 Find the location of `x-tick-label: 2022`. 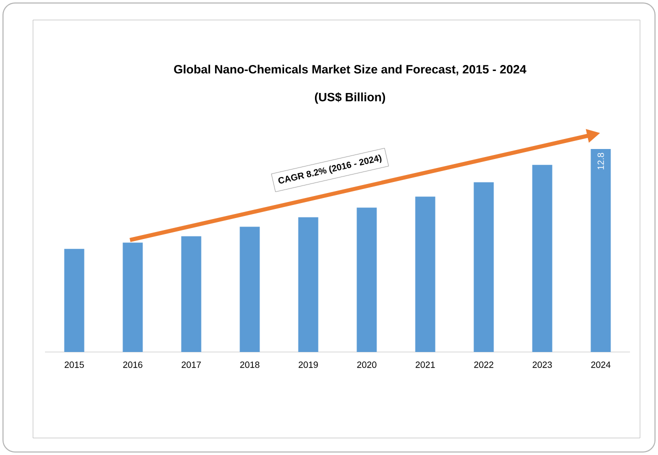

x-tick-label: 2022 is located at coordinates (484, 365).